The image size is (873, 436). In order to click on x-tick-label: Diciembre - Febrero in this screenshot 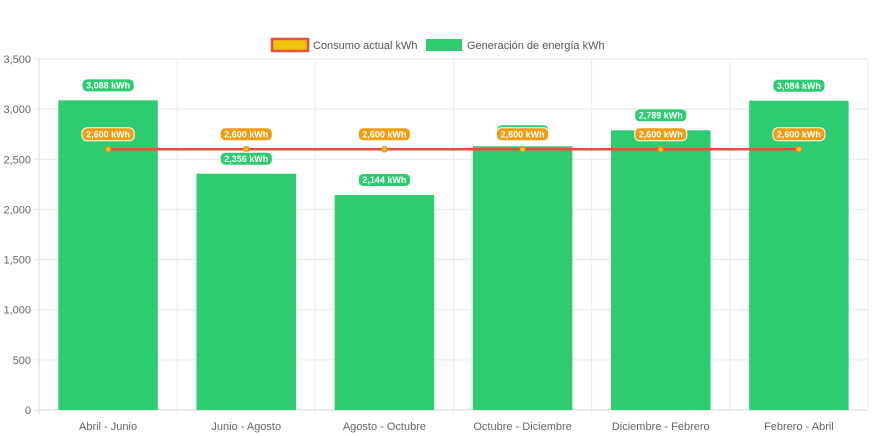, I will do `click(661, 427)`.